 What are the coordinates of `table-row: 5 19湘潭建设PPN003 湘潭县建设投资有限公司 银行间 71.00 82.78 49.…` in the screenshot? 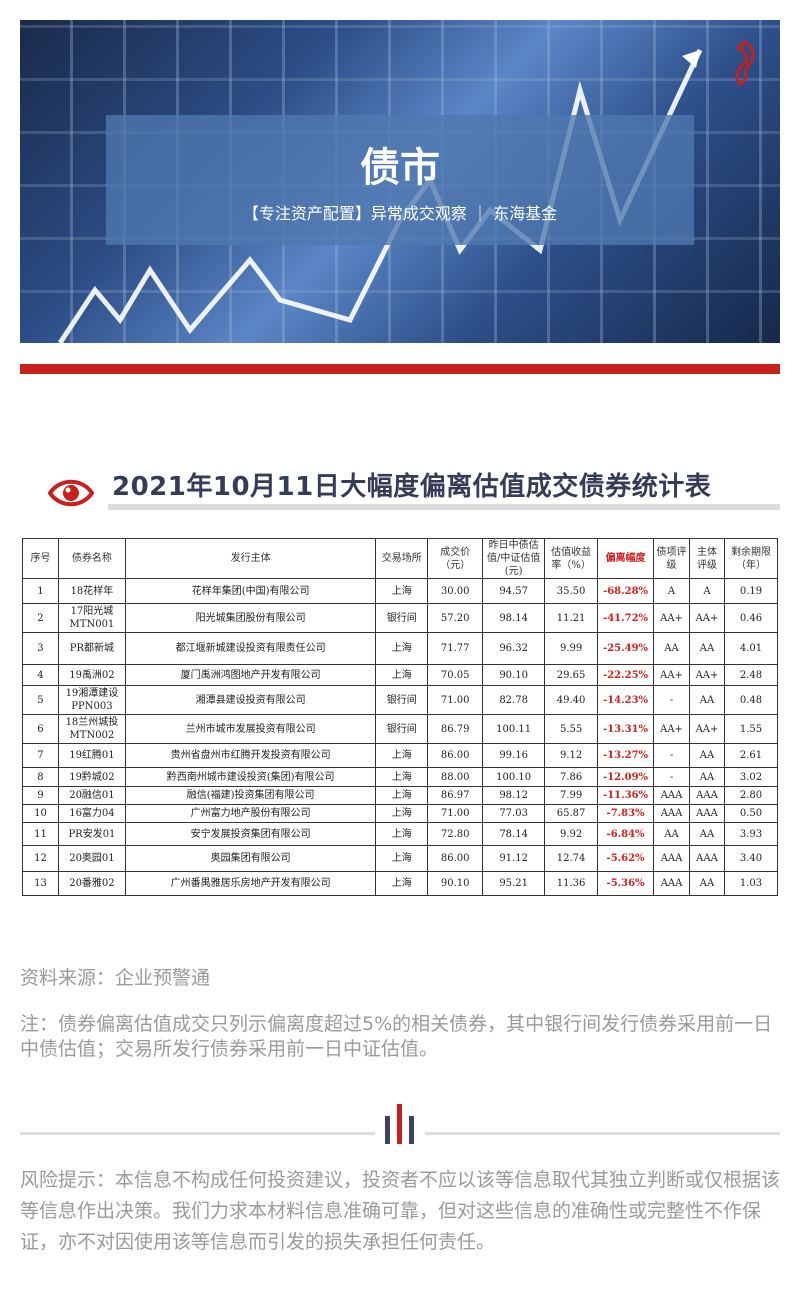 It's located at (400, 700).